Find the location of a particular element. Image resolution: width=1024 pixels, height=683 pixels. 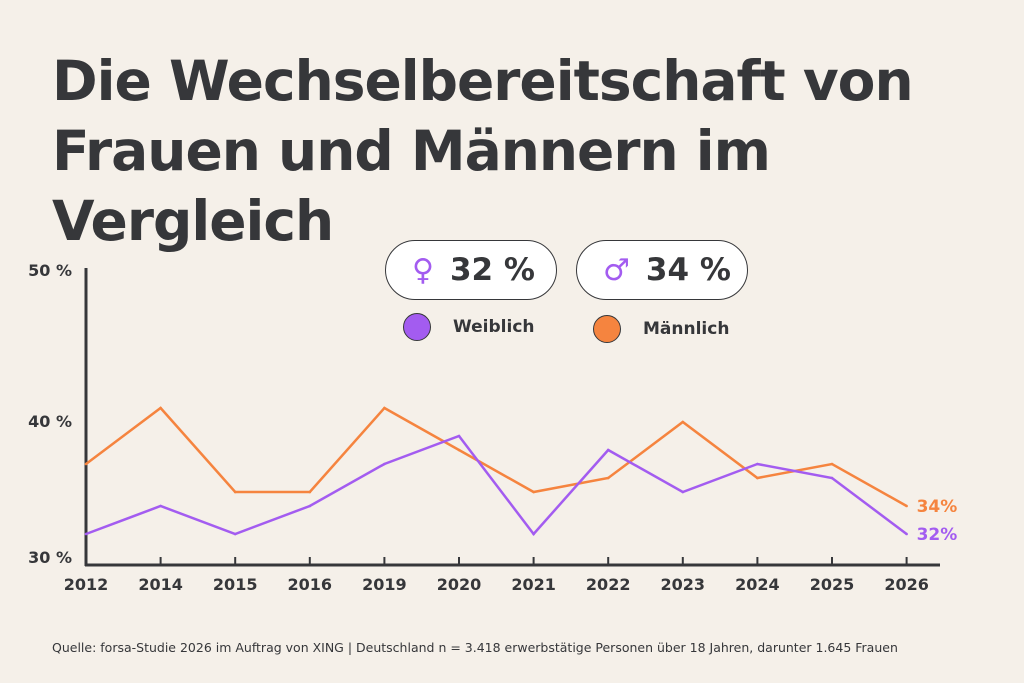

x-tick-label: 2022 is located at coordinates (608, 584).